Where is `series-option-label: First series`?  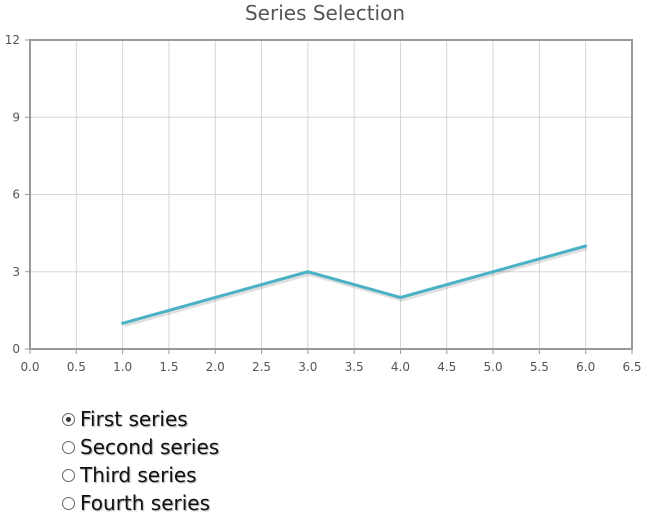 series-option-label: First series is located at coordinates (134, 419).